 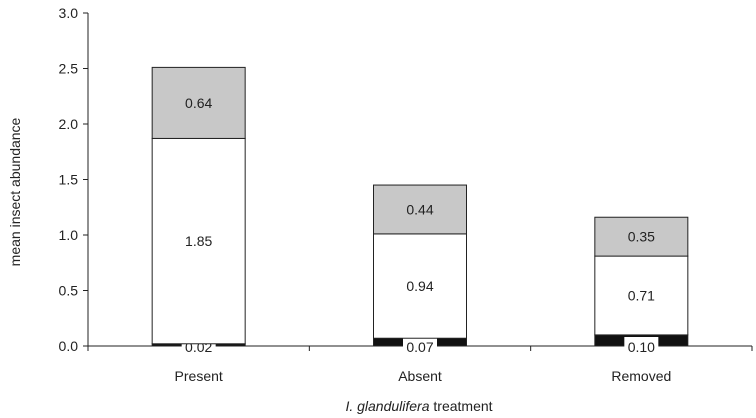 I want to click on bar-value-label: 0.44, so click(x=419, y=209).